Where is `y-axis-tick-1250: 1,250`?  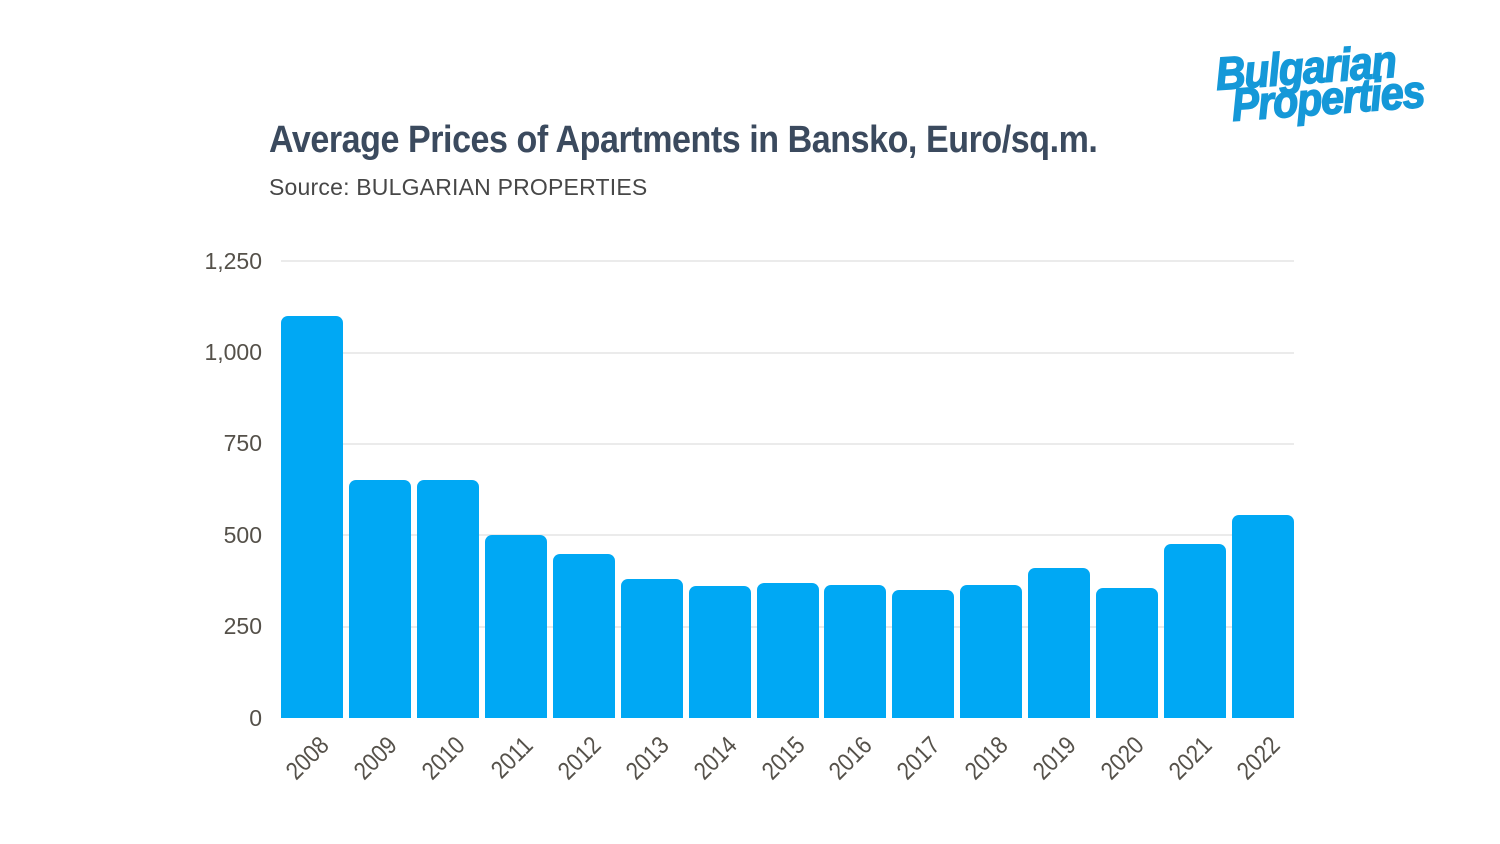 y-axis-tick-1250: 1,250 is located at coordinates (233, 260).